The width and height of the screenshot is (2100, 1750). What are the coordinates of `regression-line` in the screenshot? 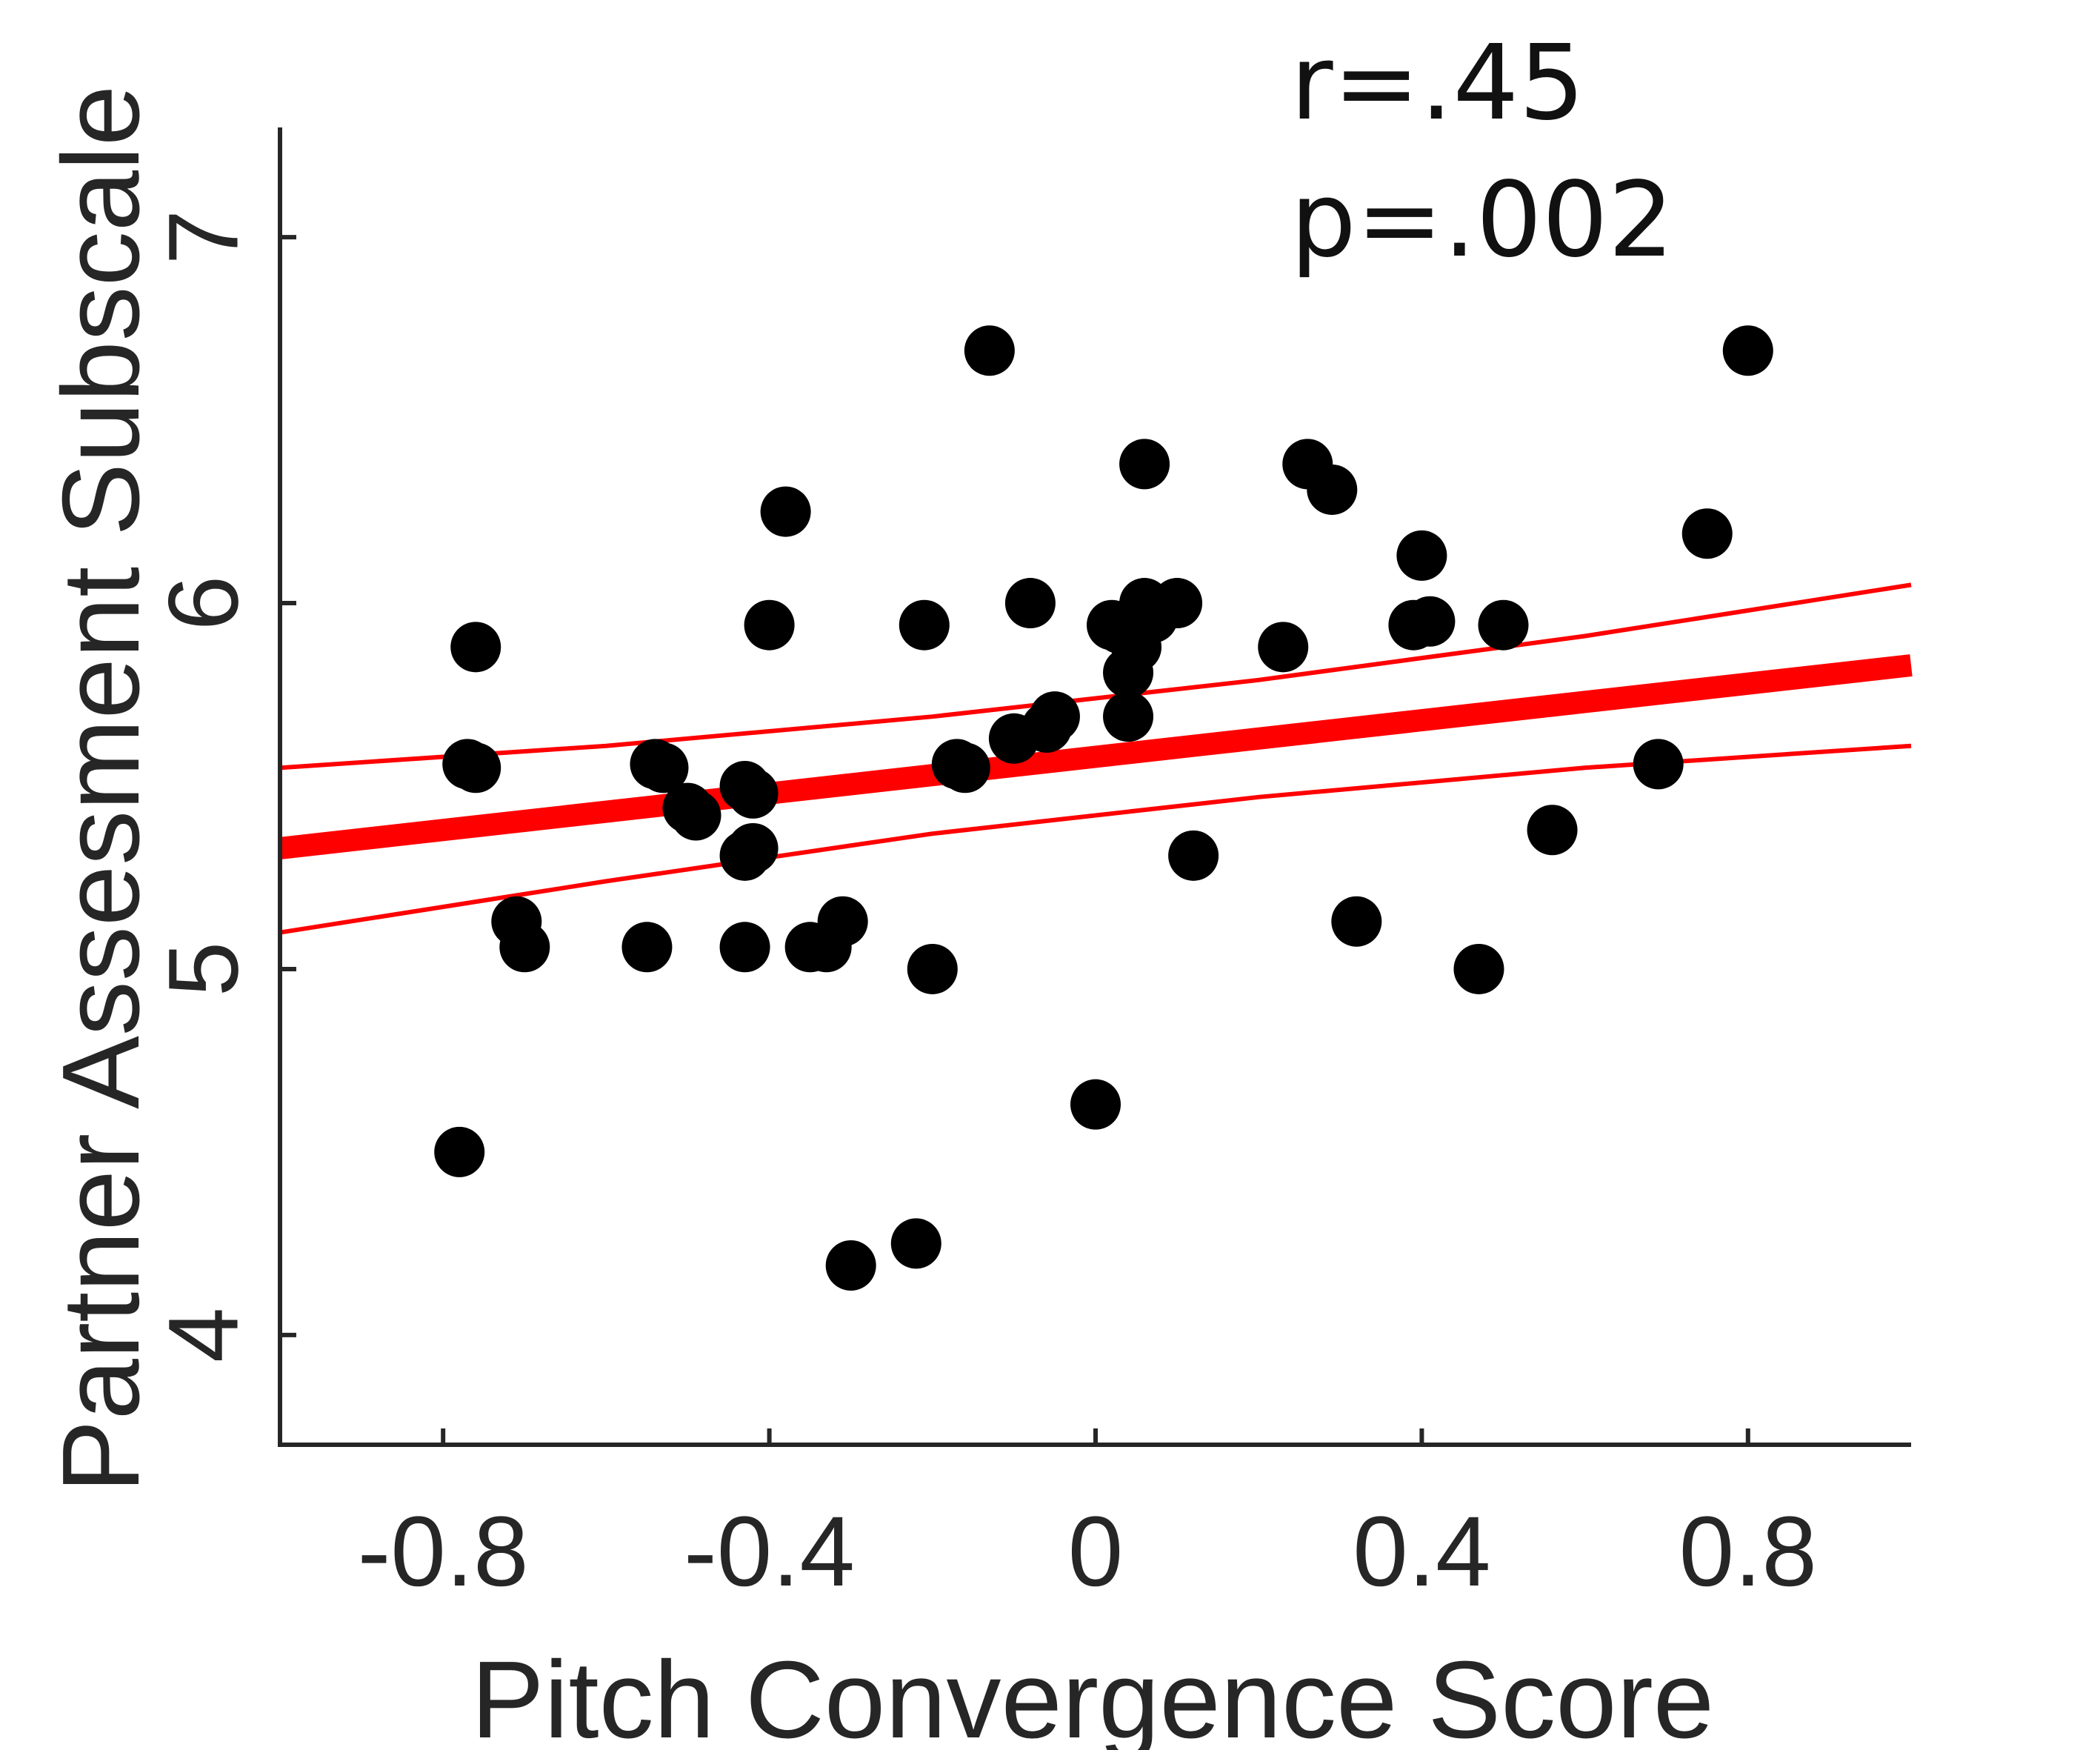 It's located at (1096, 756).